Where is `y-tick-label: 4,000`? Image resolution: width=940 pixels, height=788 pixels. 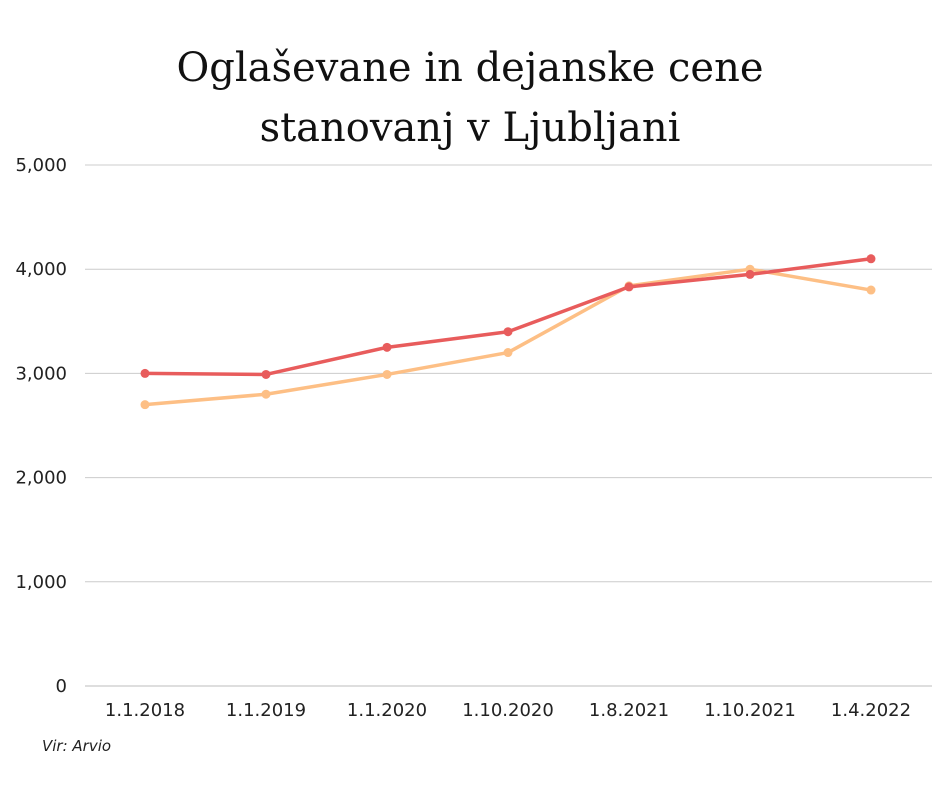 y-tick-label: 4,000 is located at coordinates (41, 269).